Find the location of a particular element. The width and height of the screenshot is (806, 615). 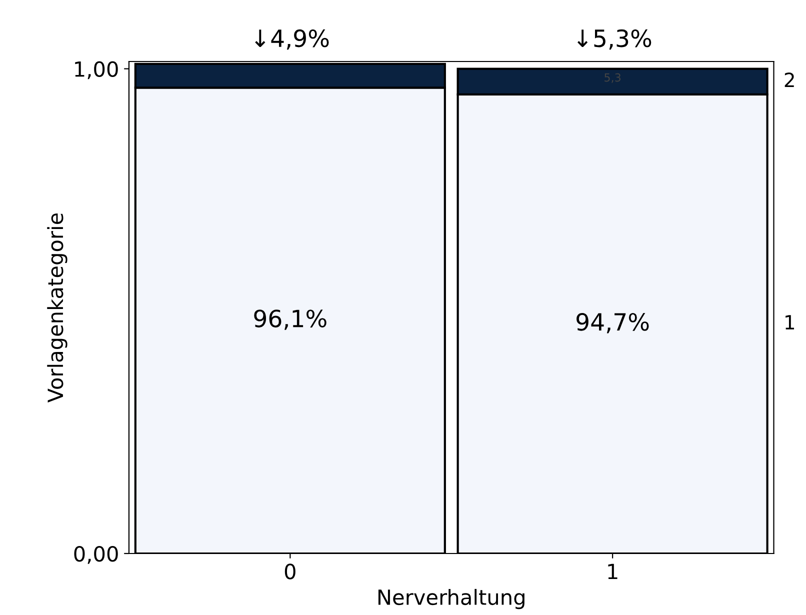

annotation: 5,3 is located at coordinates (612, 78).